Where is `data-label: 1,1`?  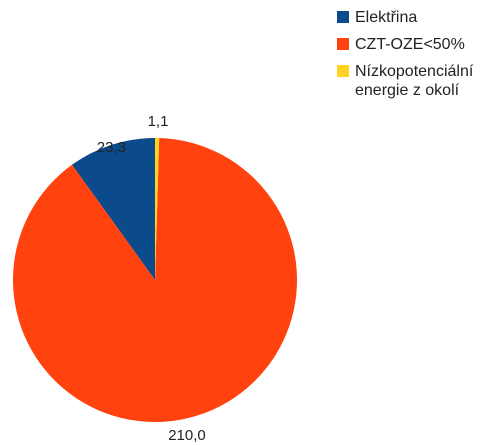
data-label: 1,1 is located at coordinates (158, 121).